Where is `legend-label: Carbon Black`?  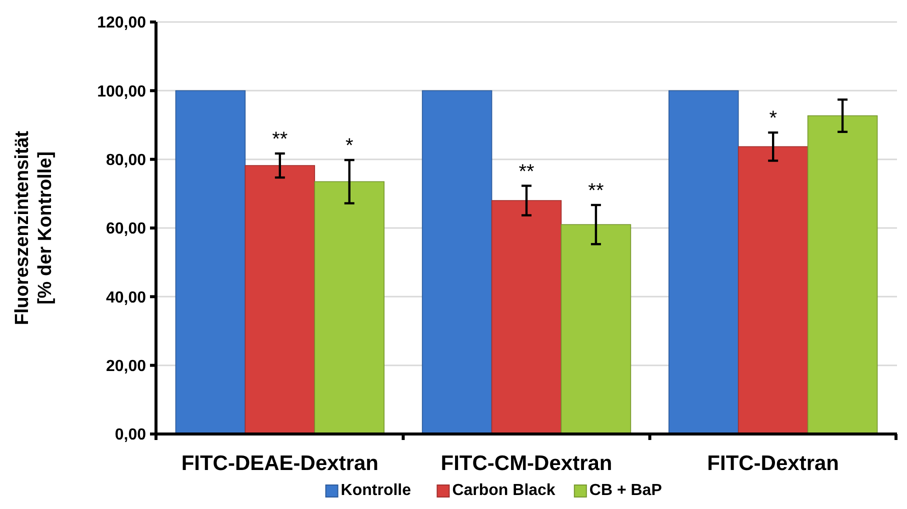 legend-label: Carbon Black is located at coordinates (504, 490).